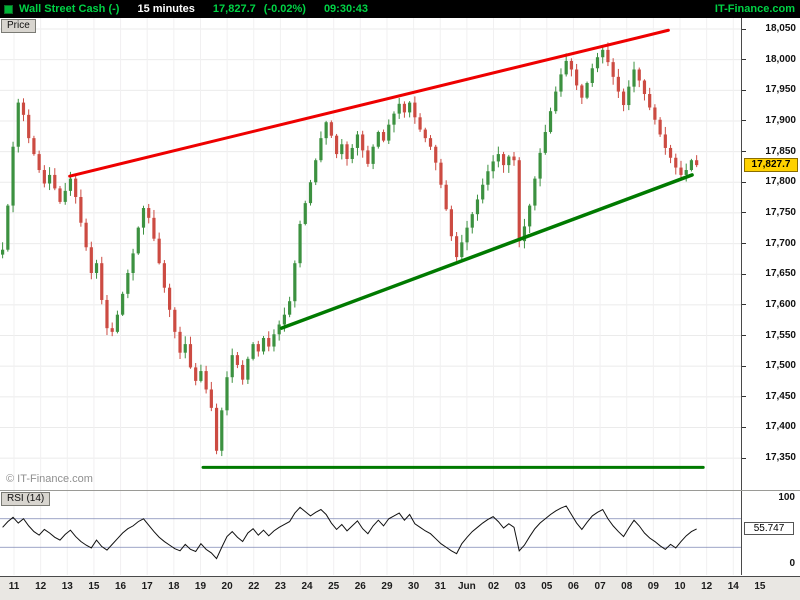 This screenshot has height=600, width=800. I want to click on price-axis-label: 17,350, so click(780, 458).